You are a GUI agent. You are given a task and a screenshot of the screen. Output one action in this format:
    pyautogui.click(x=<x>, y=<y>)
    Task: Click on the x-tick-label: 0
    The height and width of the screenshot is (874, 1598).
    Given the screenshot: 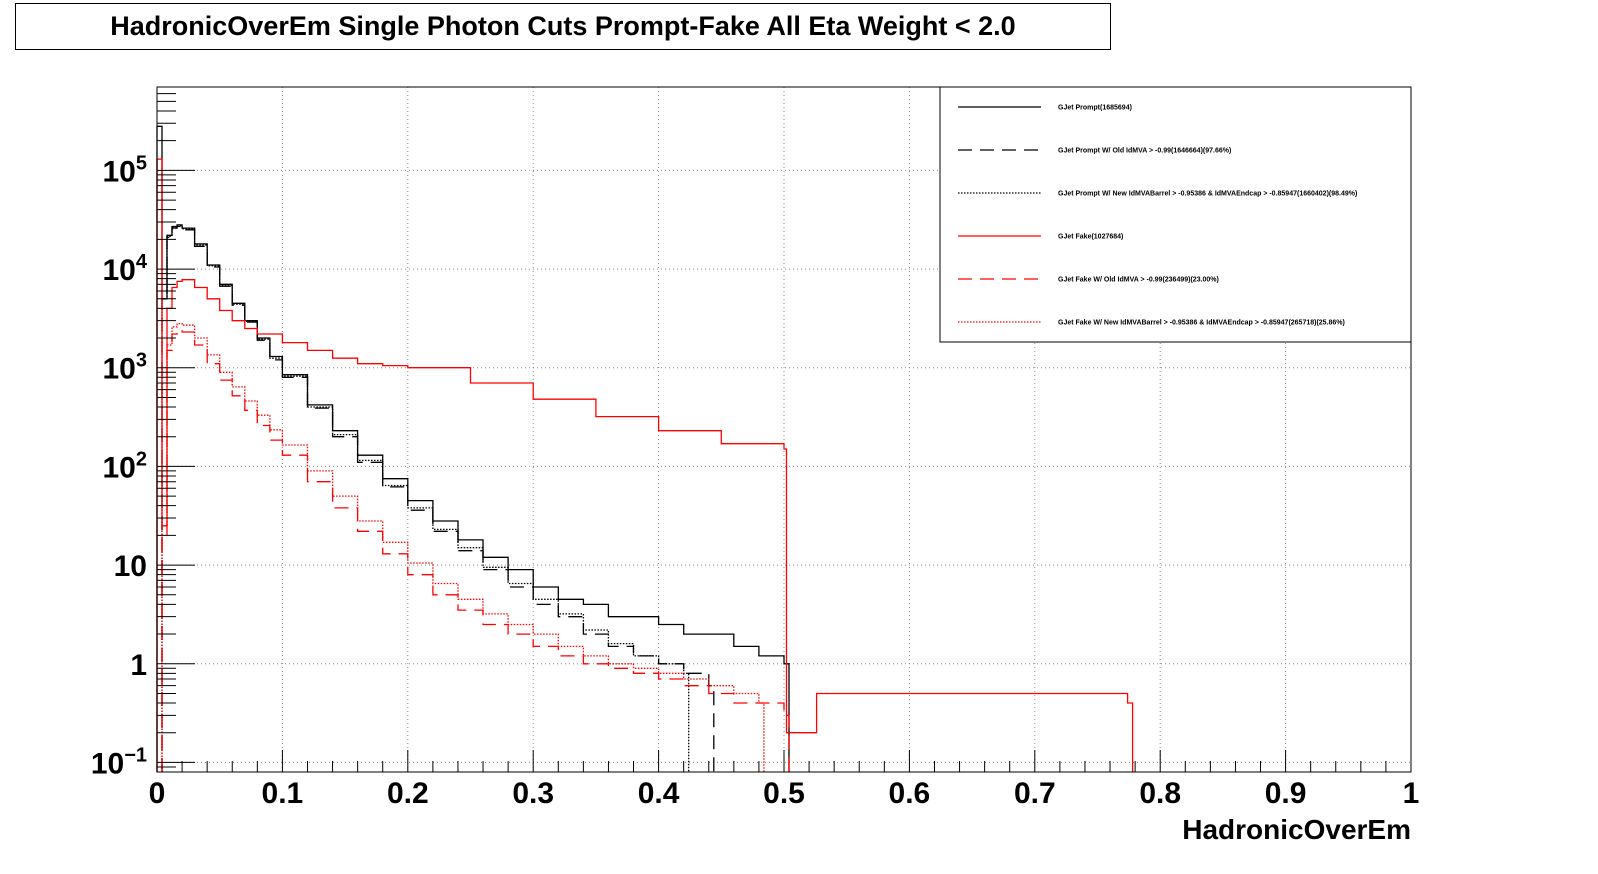 What is the action you would take?
    pyautogui.click(x=157, y=793)
    